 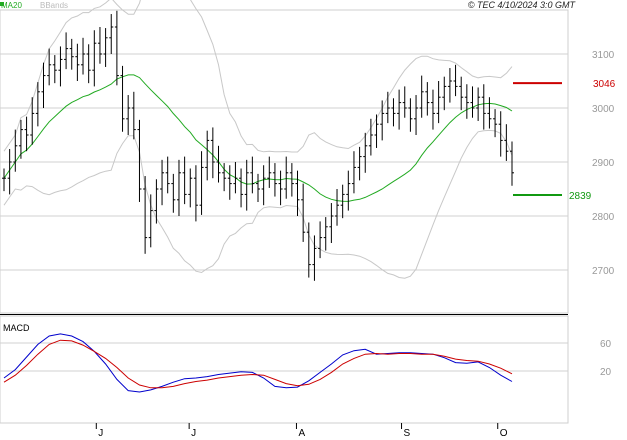 What do you see at coordinates (54, 5) in the screenshot?
I see `legend-bbands: BBands` at bounding box center [54, 5].